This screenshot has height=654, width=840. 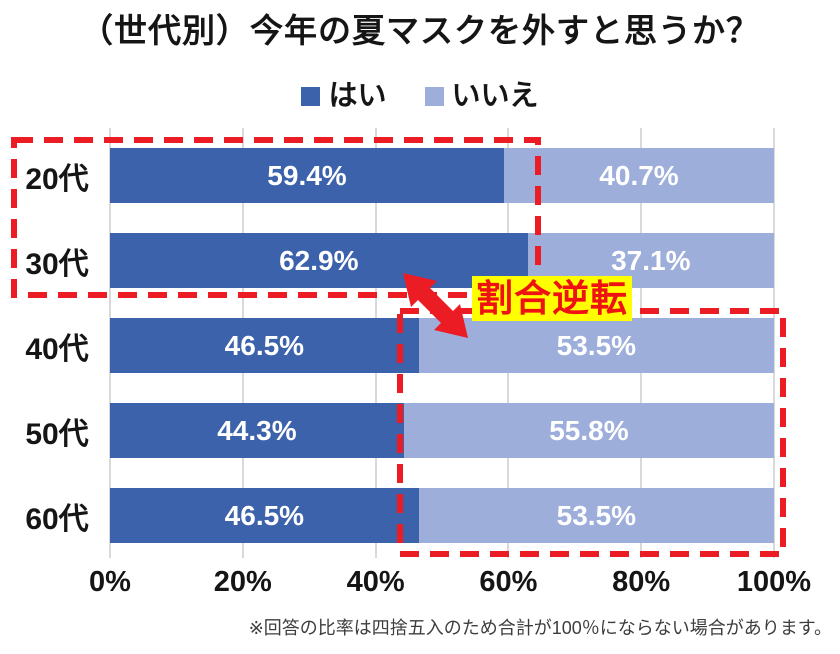 I want to click on bar-row: 62.9% 37.1%, so click(x=442, y=260).